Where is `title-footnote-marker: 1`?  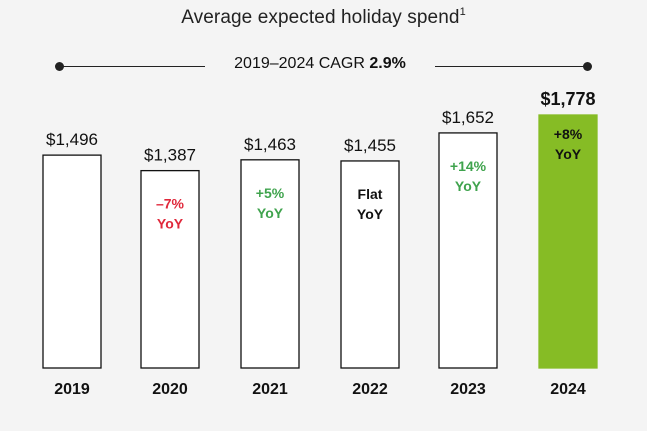
title-footnote-marker: 1 is located at coordinates (462, 12).